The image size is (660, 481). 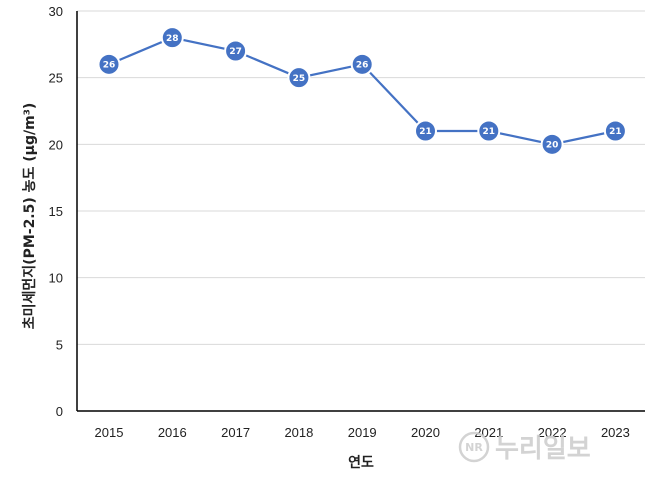 I want to click on y-tick-label: 15, so click(x=56, y=211).